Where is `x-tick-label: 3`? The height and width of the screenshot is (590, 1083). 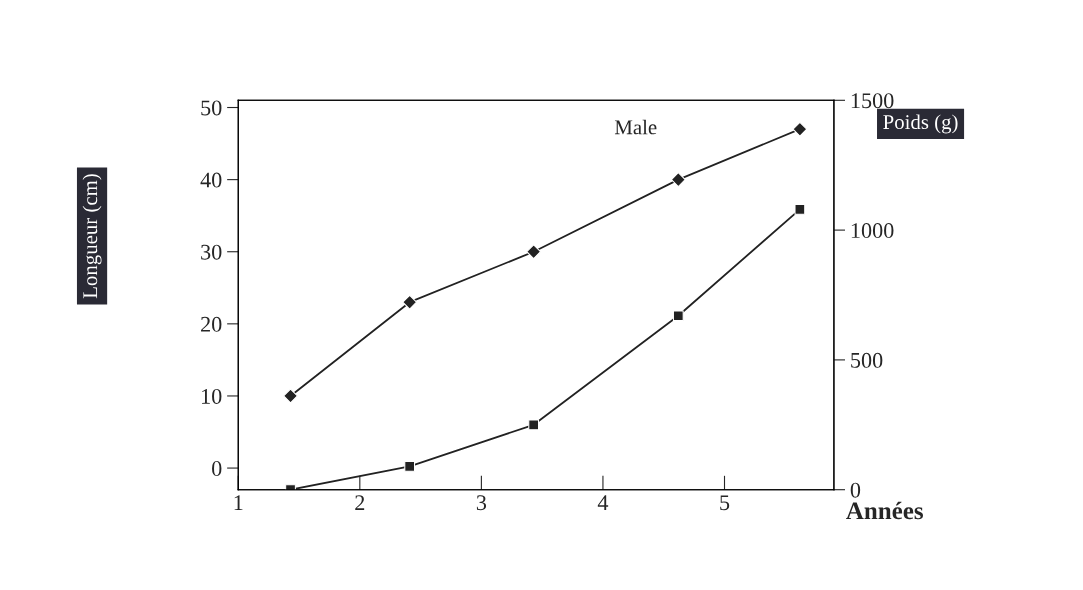
x-tick-label: 3 is located at coordinates (481, 503).